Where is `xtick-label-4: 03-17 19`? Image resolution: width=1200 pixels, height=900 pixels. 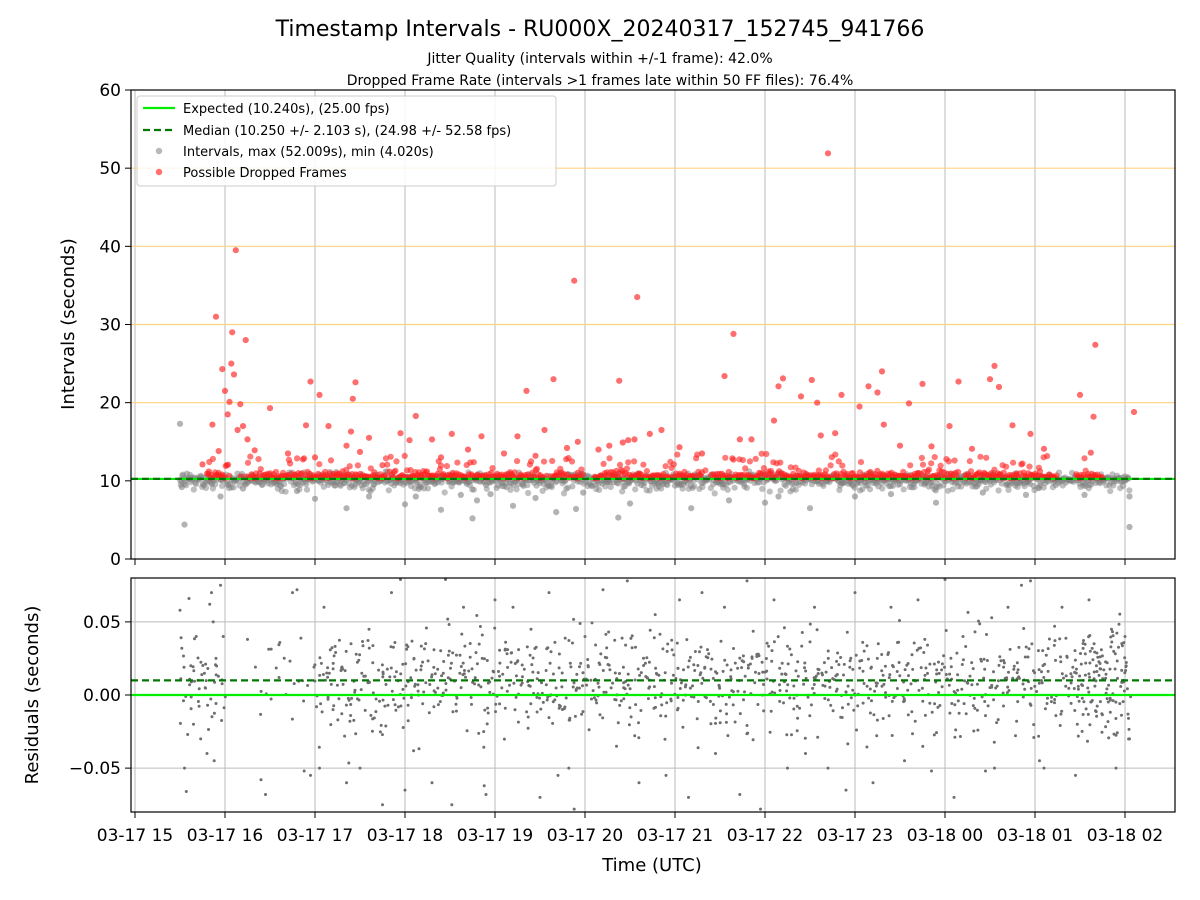 xtick-label-4: 03-17 19 is located at coordinates (495, 836).